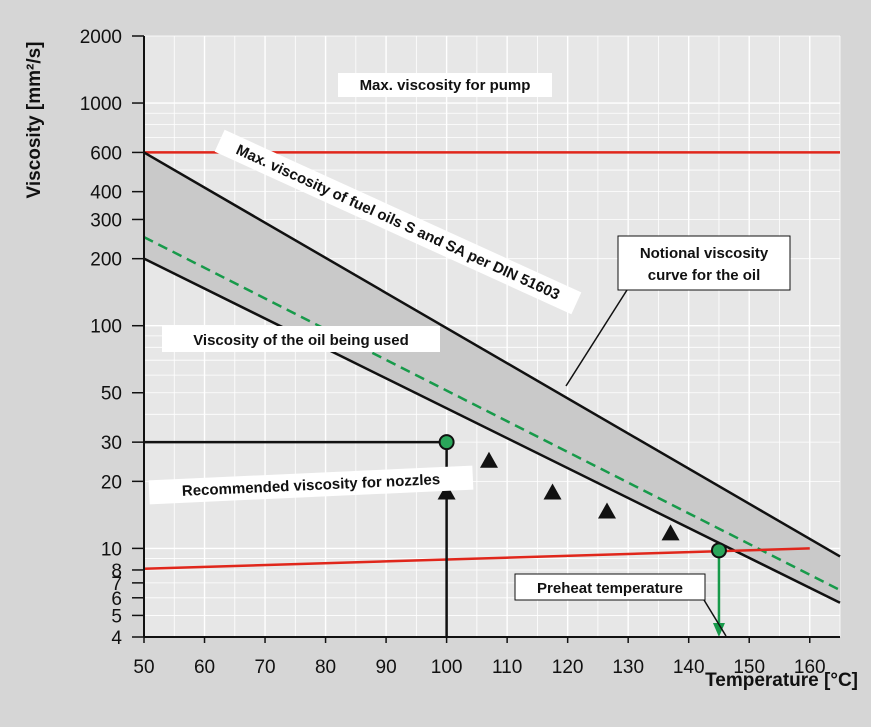 This screenshot has width=871, height=727. Describe the element at coordinates (718, 630) in the screenshot. I see `preheat-arrowhead` at that location.